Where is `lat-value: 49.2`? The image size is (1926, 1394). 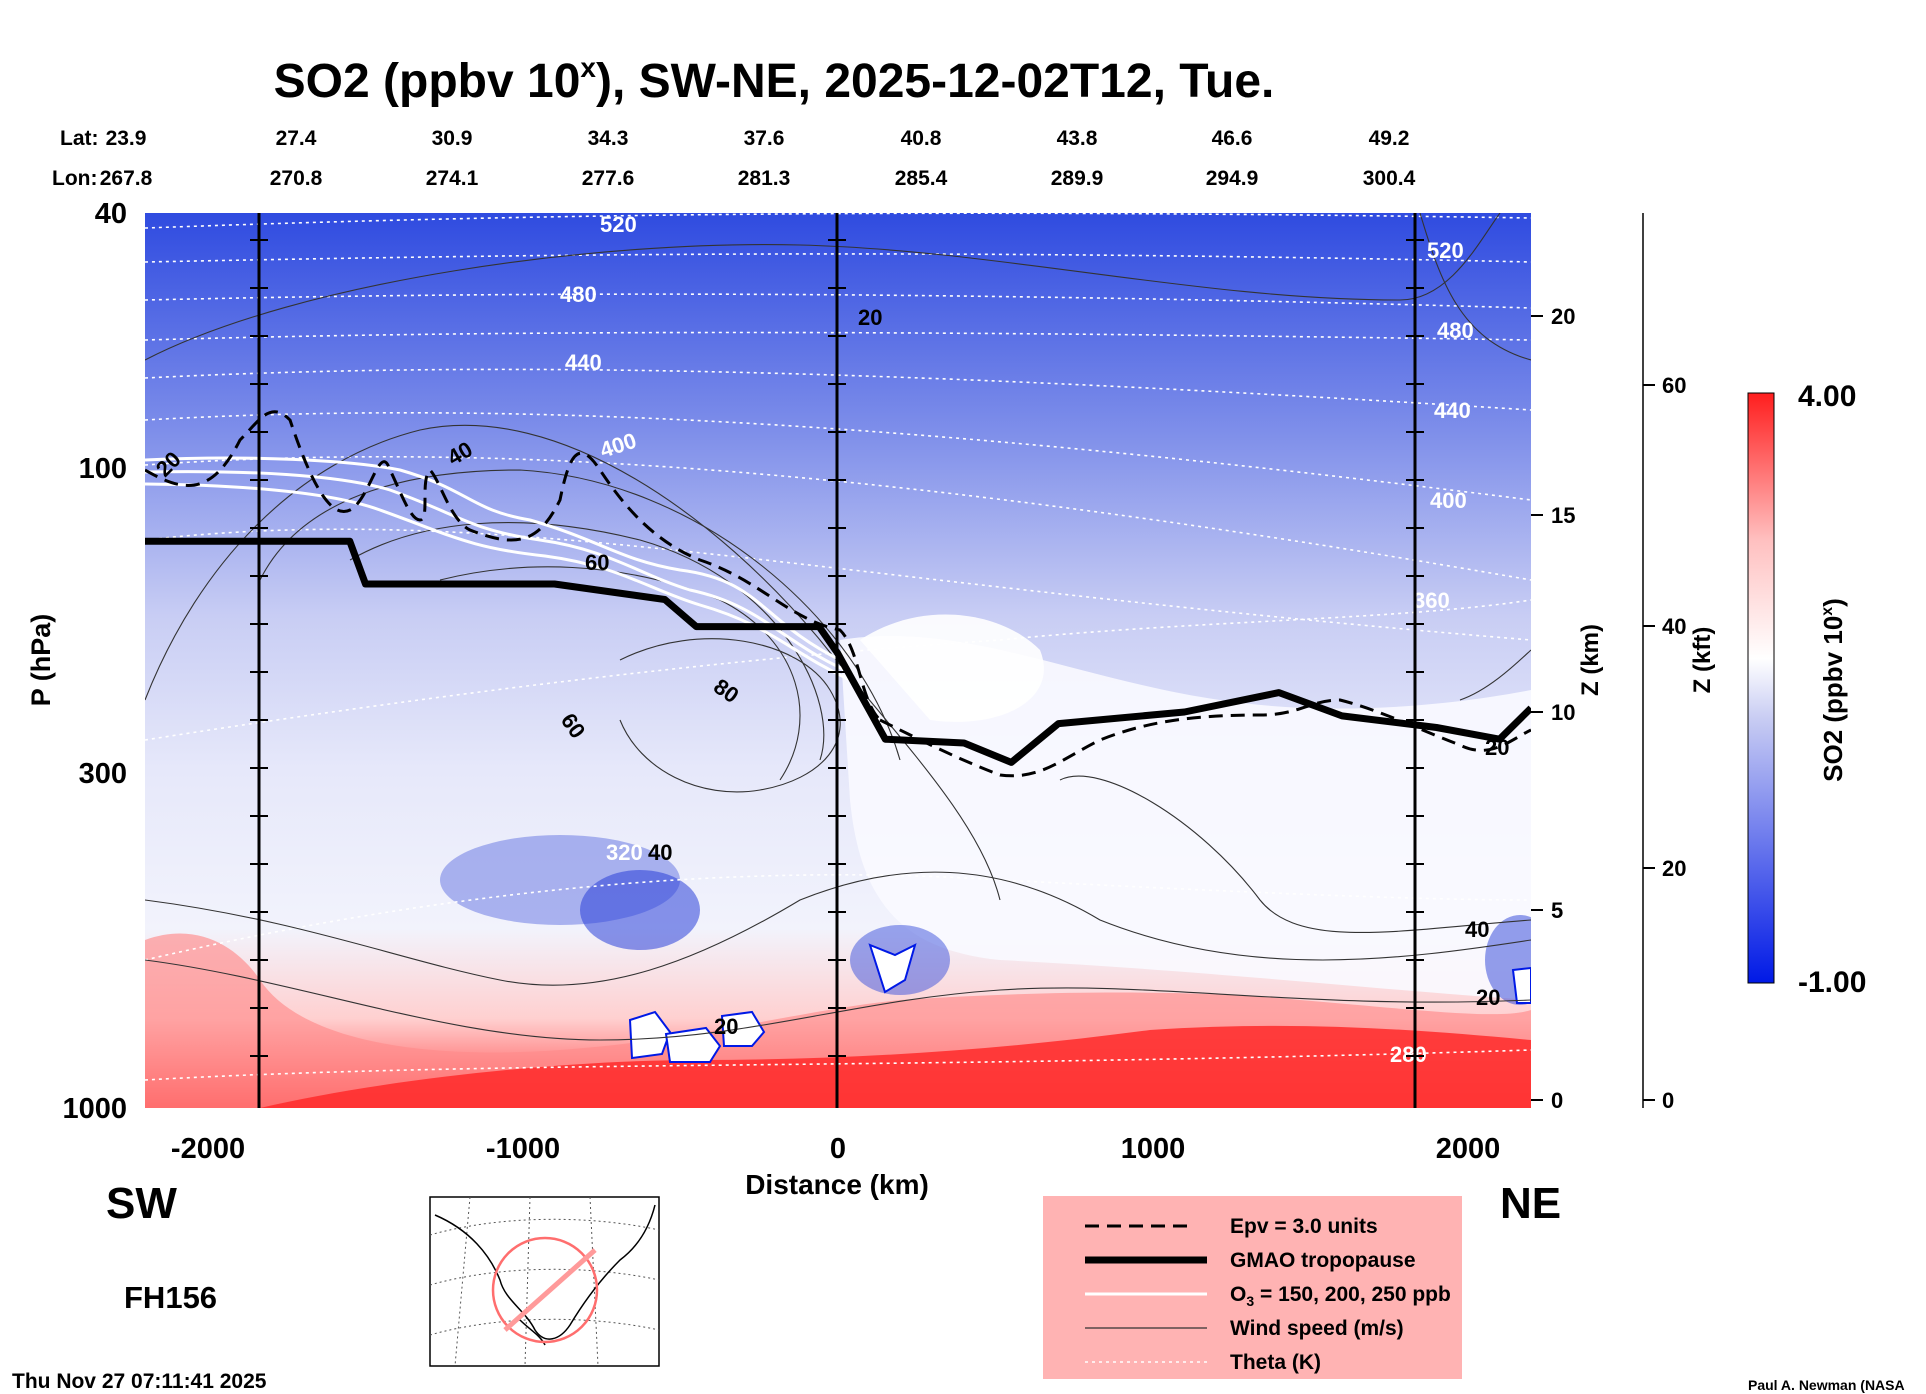
lat-value: 49.2 is located at coordinates (1389, 138).